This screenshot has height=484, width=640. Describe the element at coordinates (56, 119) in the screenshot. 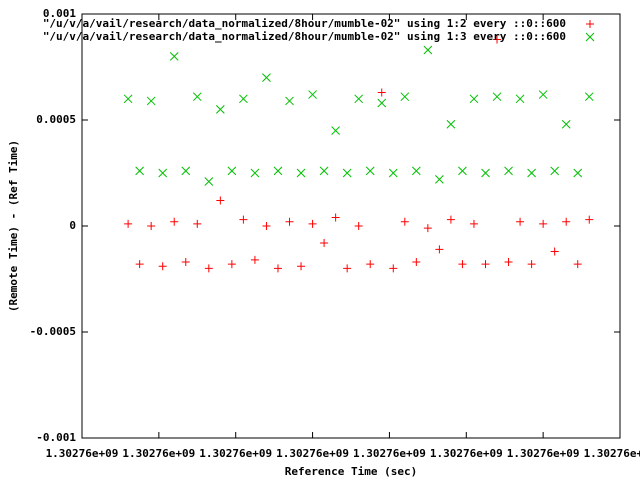

I see `y-tick-label: 0.0005` at that location.